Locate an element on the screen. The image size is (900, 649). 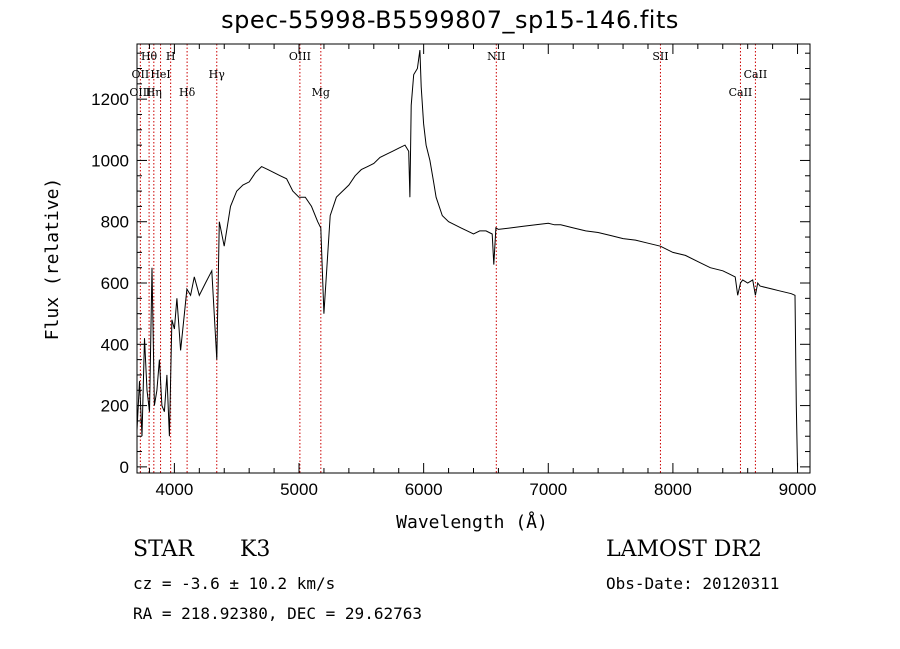
emission-line-label: NII is located at coordinates (496, 56).